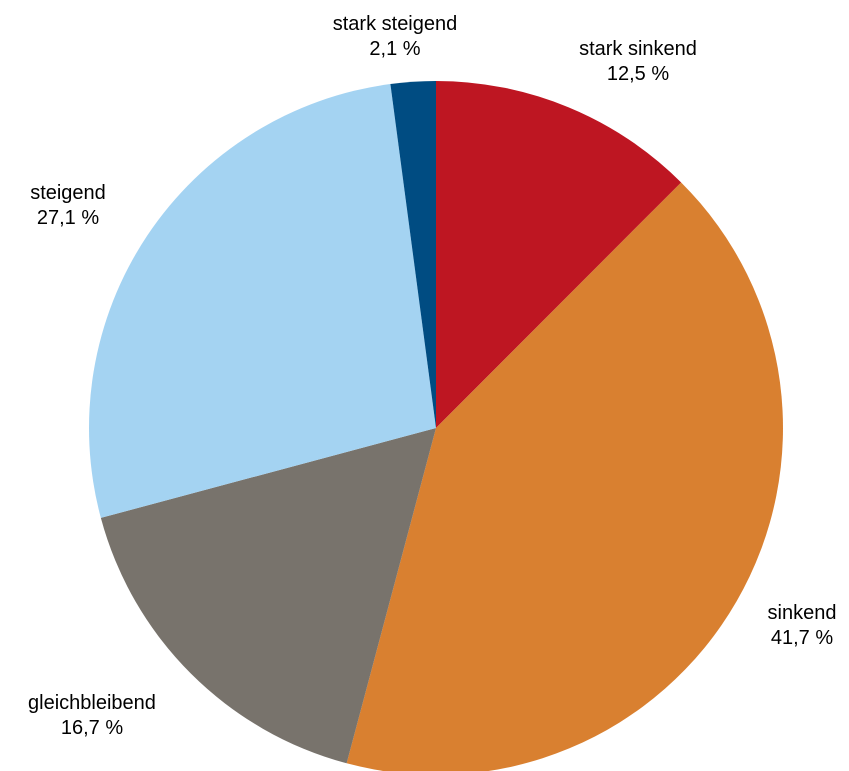 This screenshot has height=771, width=849. What do you see at coordinates (638, 49) in the screenshot?
I see `slice-label-name: stark sinkend` at bounding box center [638, 49].